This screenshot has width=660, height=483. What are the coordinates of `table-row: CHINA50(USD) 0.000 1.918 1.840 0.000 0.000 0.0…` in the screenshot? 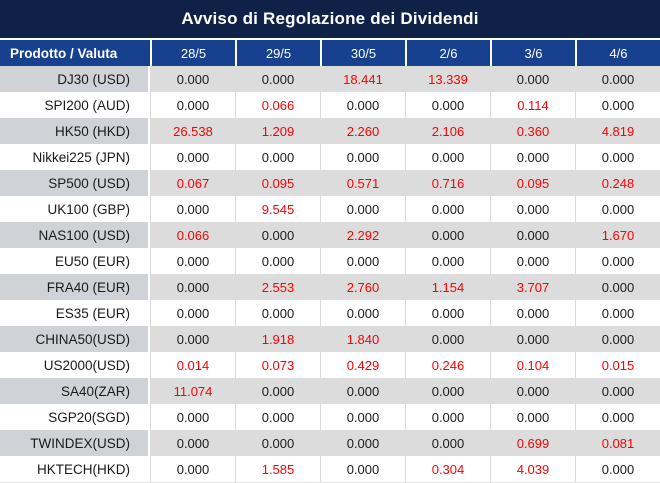 It's located at (330, 339).